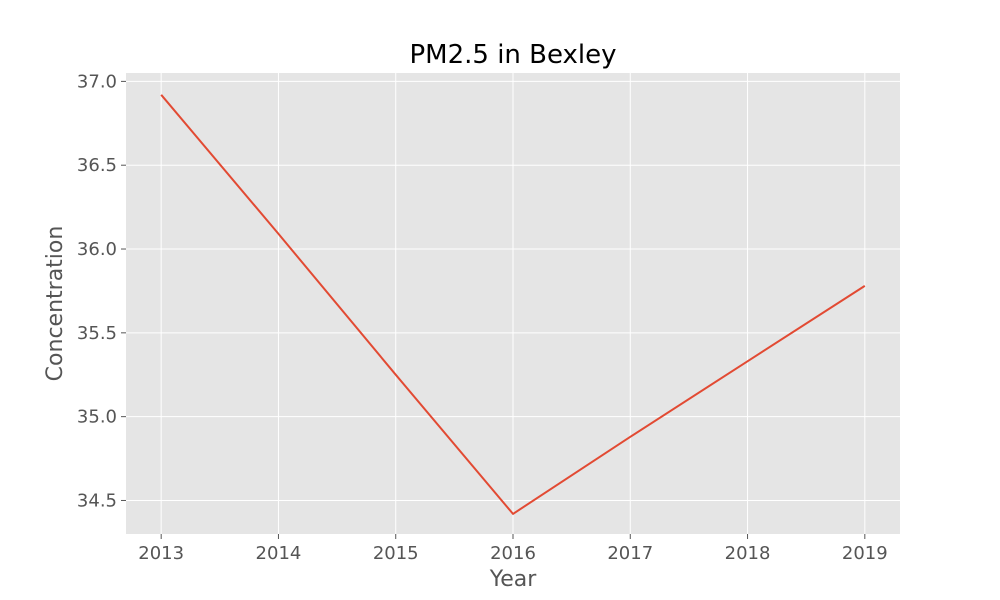  I want to click on y-axis-label: Concentration, so click(55, 304).